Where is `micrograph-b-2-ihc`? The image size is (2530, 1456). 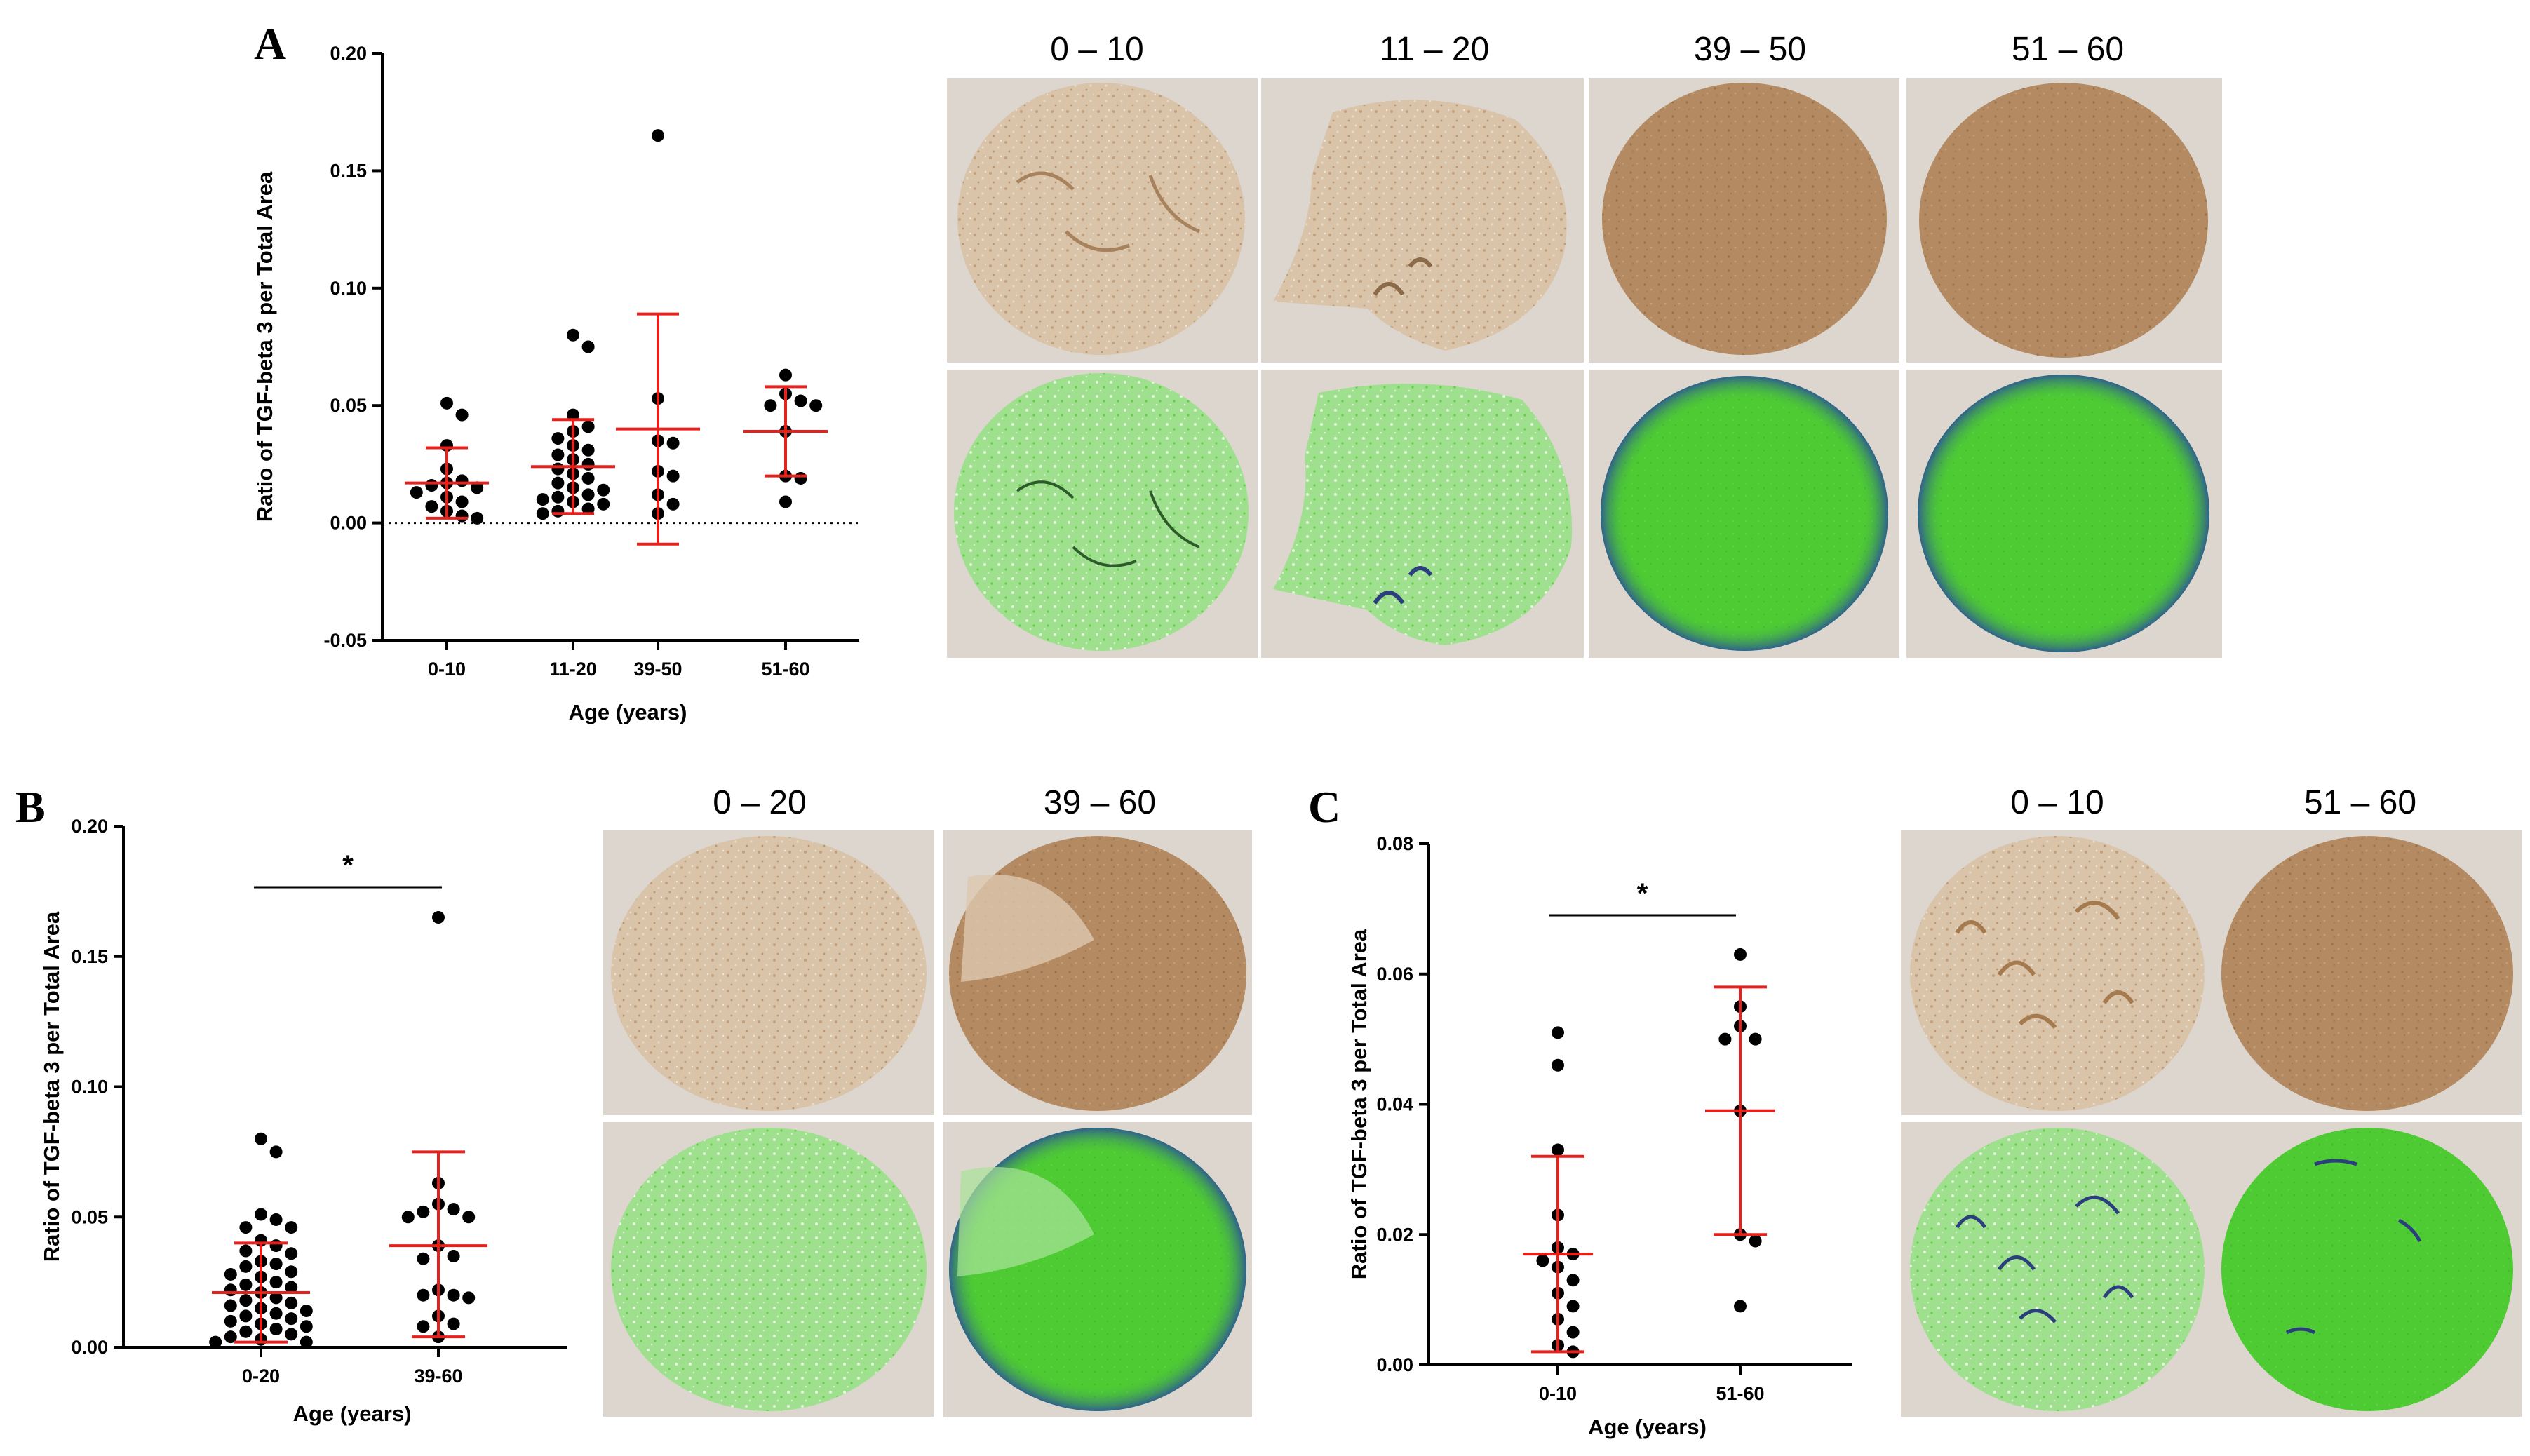
micrograph-b-2-ihc is located at coordinates (1097, 972).